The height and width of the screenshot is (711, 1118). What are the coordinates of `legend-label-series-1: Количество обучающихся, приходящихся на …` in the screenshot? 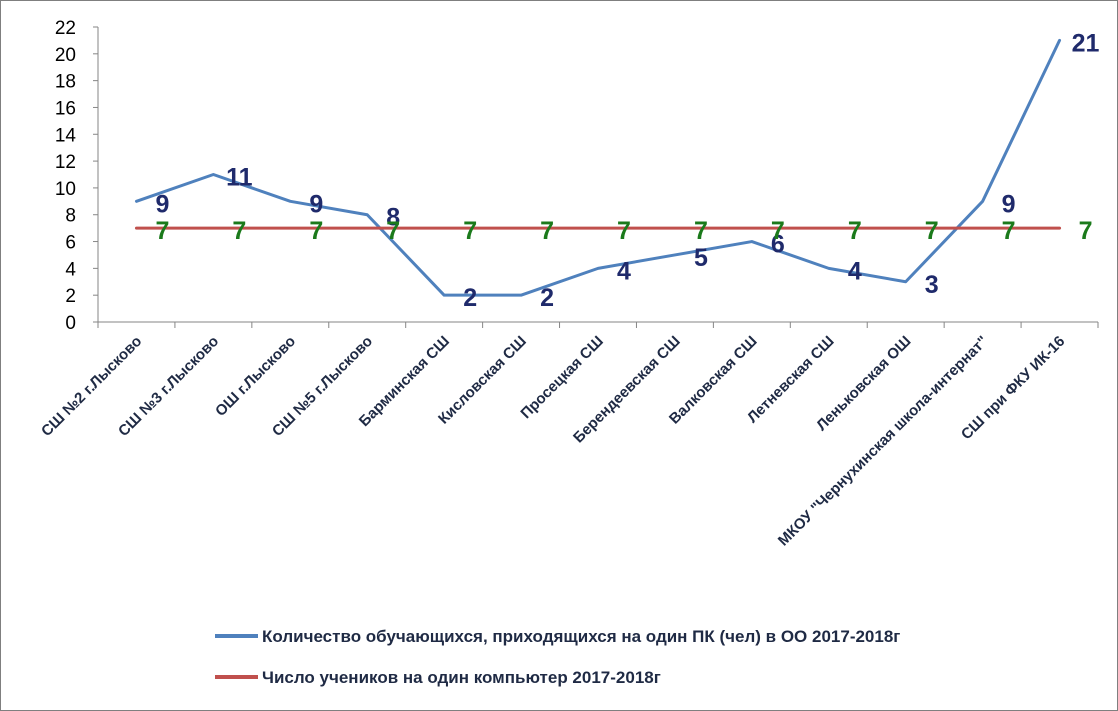 It's located at (581, 636).